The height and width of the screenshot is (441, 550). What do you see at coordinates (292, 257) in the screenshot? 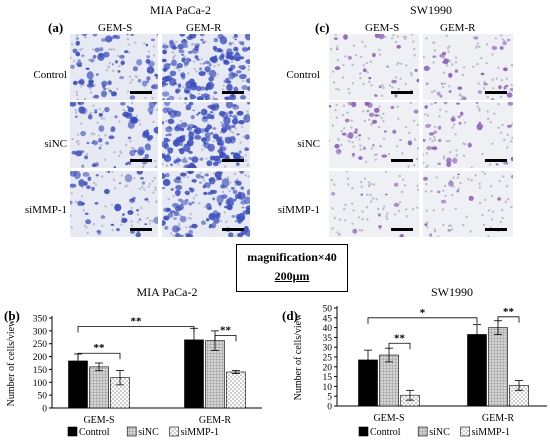
I see `magnification-text: magnification×40` at bounding box center [292, 257].